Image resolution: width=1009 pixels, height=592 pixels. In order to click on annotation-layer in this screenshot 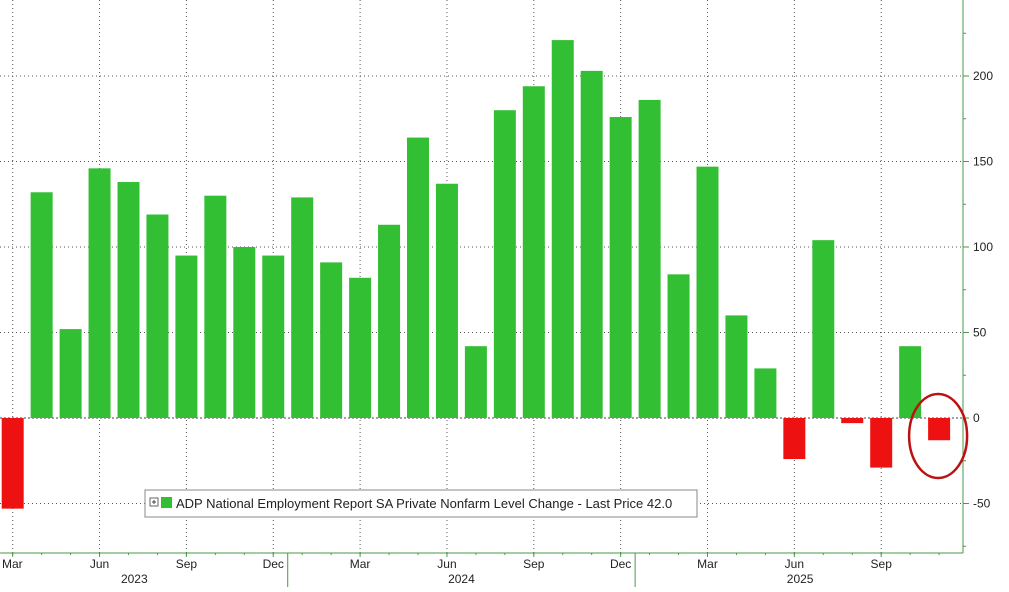, I will do `click(938, 436)`.